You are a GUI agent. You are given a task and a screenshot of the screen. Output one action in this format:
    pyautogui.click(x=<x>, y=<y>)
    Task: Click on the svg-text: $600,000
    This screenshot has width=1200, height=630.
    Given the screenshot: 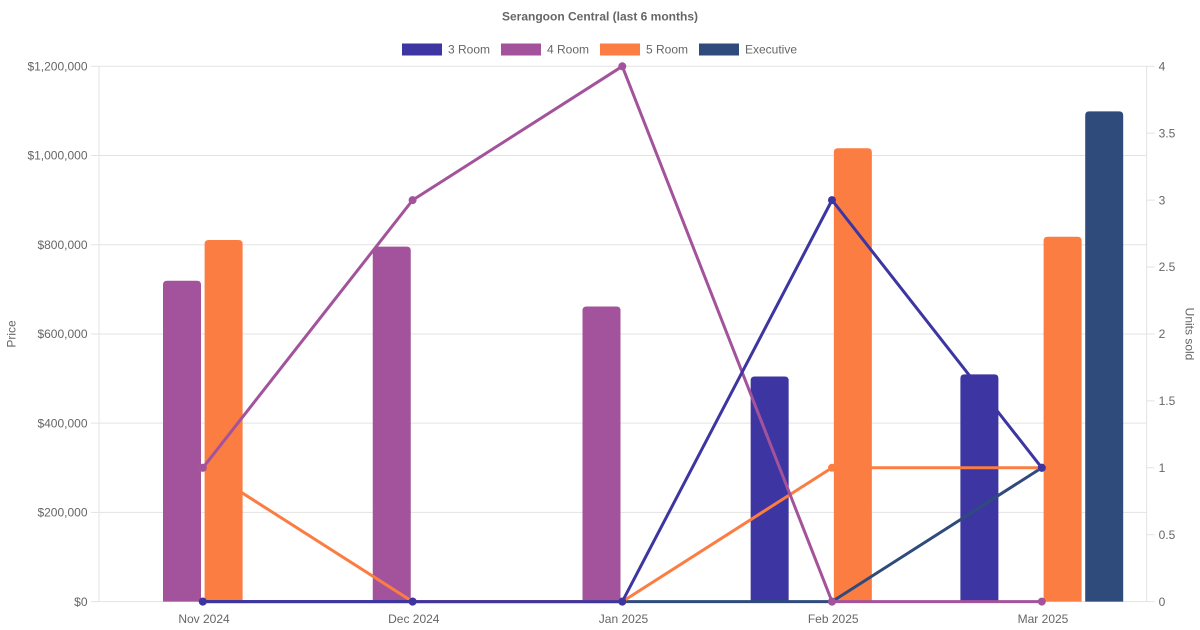 What is the action you would take?
    pyautogui.click(x=62, y=334)
    